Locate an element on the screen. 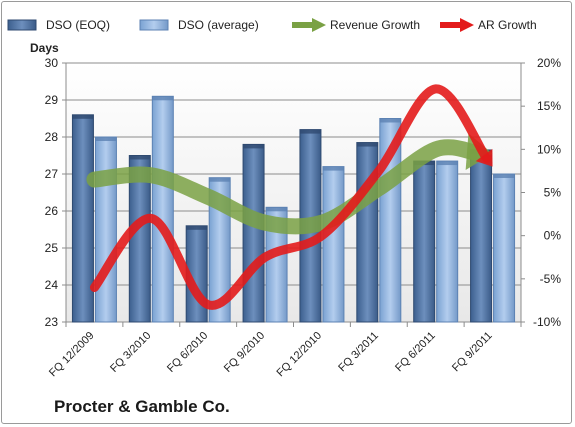  x-tick-label: FQ 9/2010 is located at coordinates (244, 352).